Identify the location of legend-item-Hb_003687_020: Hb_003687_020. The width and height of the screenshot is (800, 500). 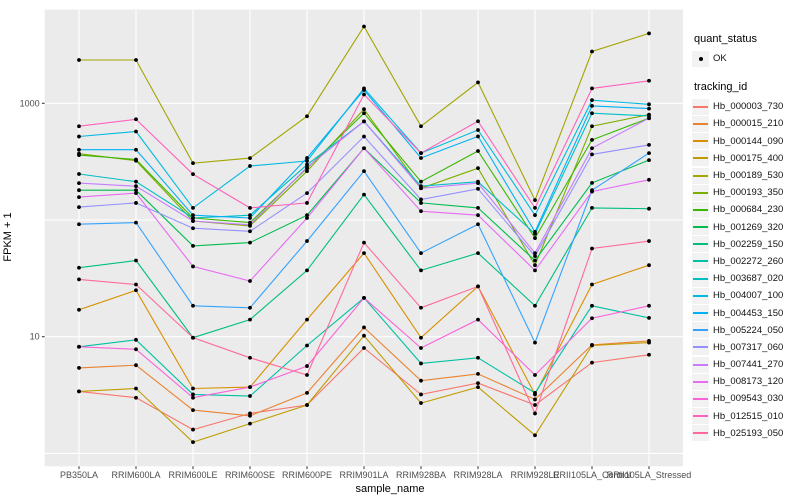
(745, 278).